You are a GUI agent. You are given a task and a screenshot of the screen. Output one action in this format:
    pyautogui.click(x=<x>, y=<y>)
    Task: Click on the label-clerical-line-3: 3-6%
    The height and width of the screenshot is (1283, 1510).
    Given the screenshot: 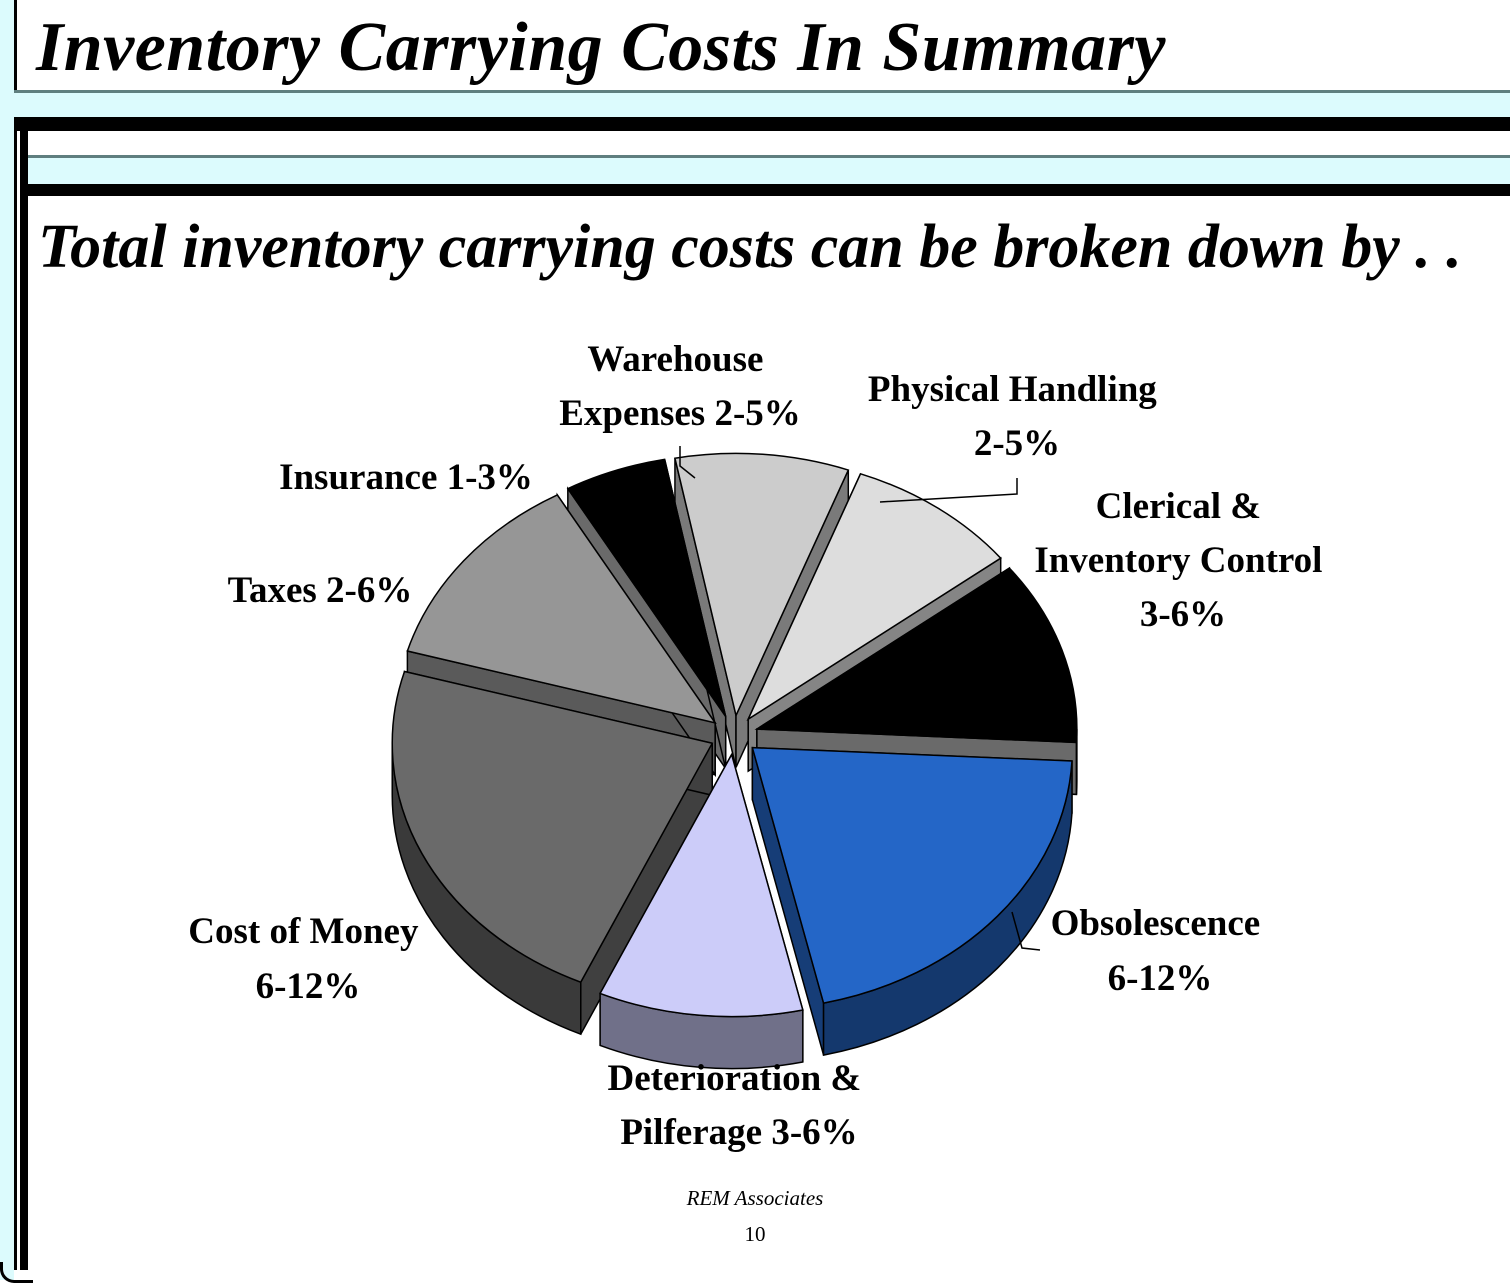 What is the action you would take?
    pyautogui.click(x=1183, y=614)
    